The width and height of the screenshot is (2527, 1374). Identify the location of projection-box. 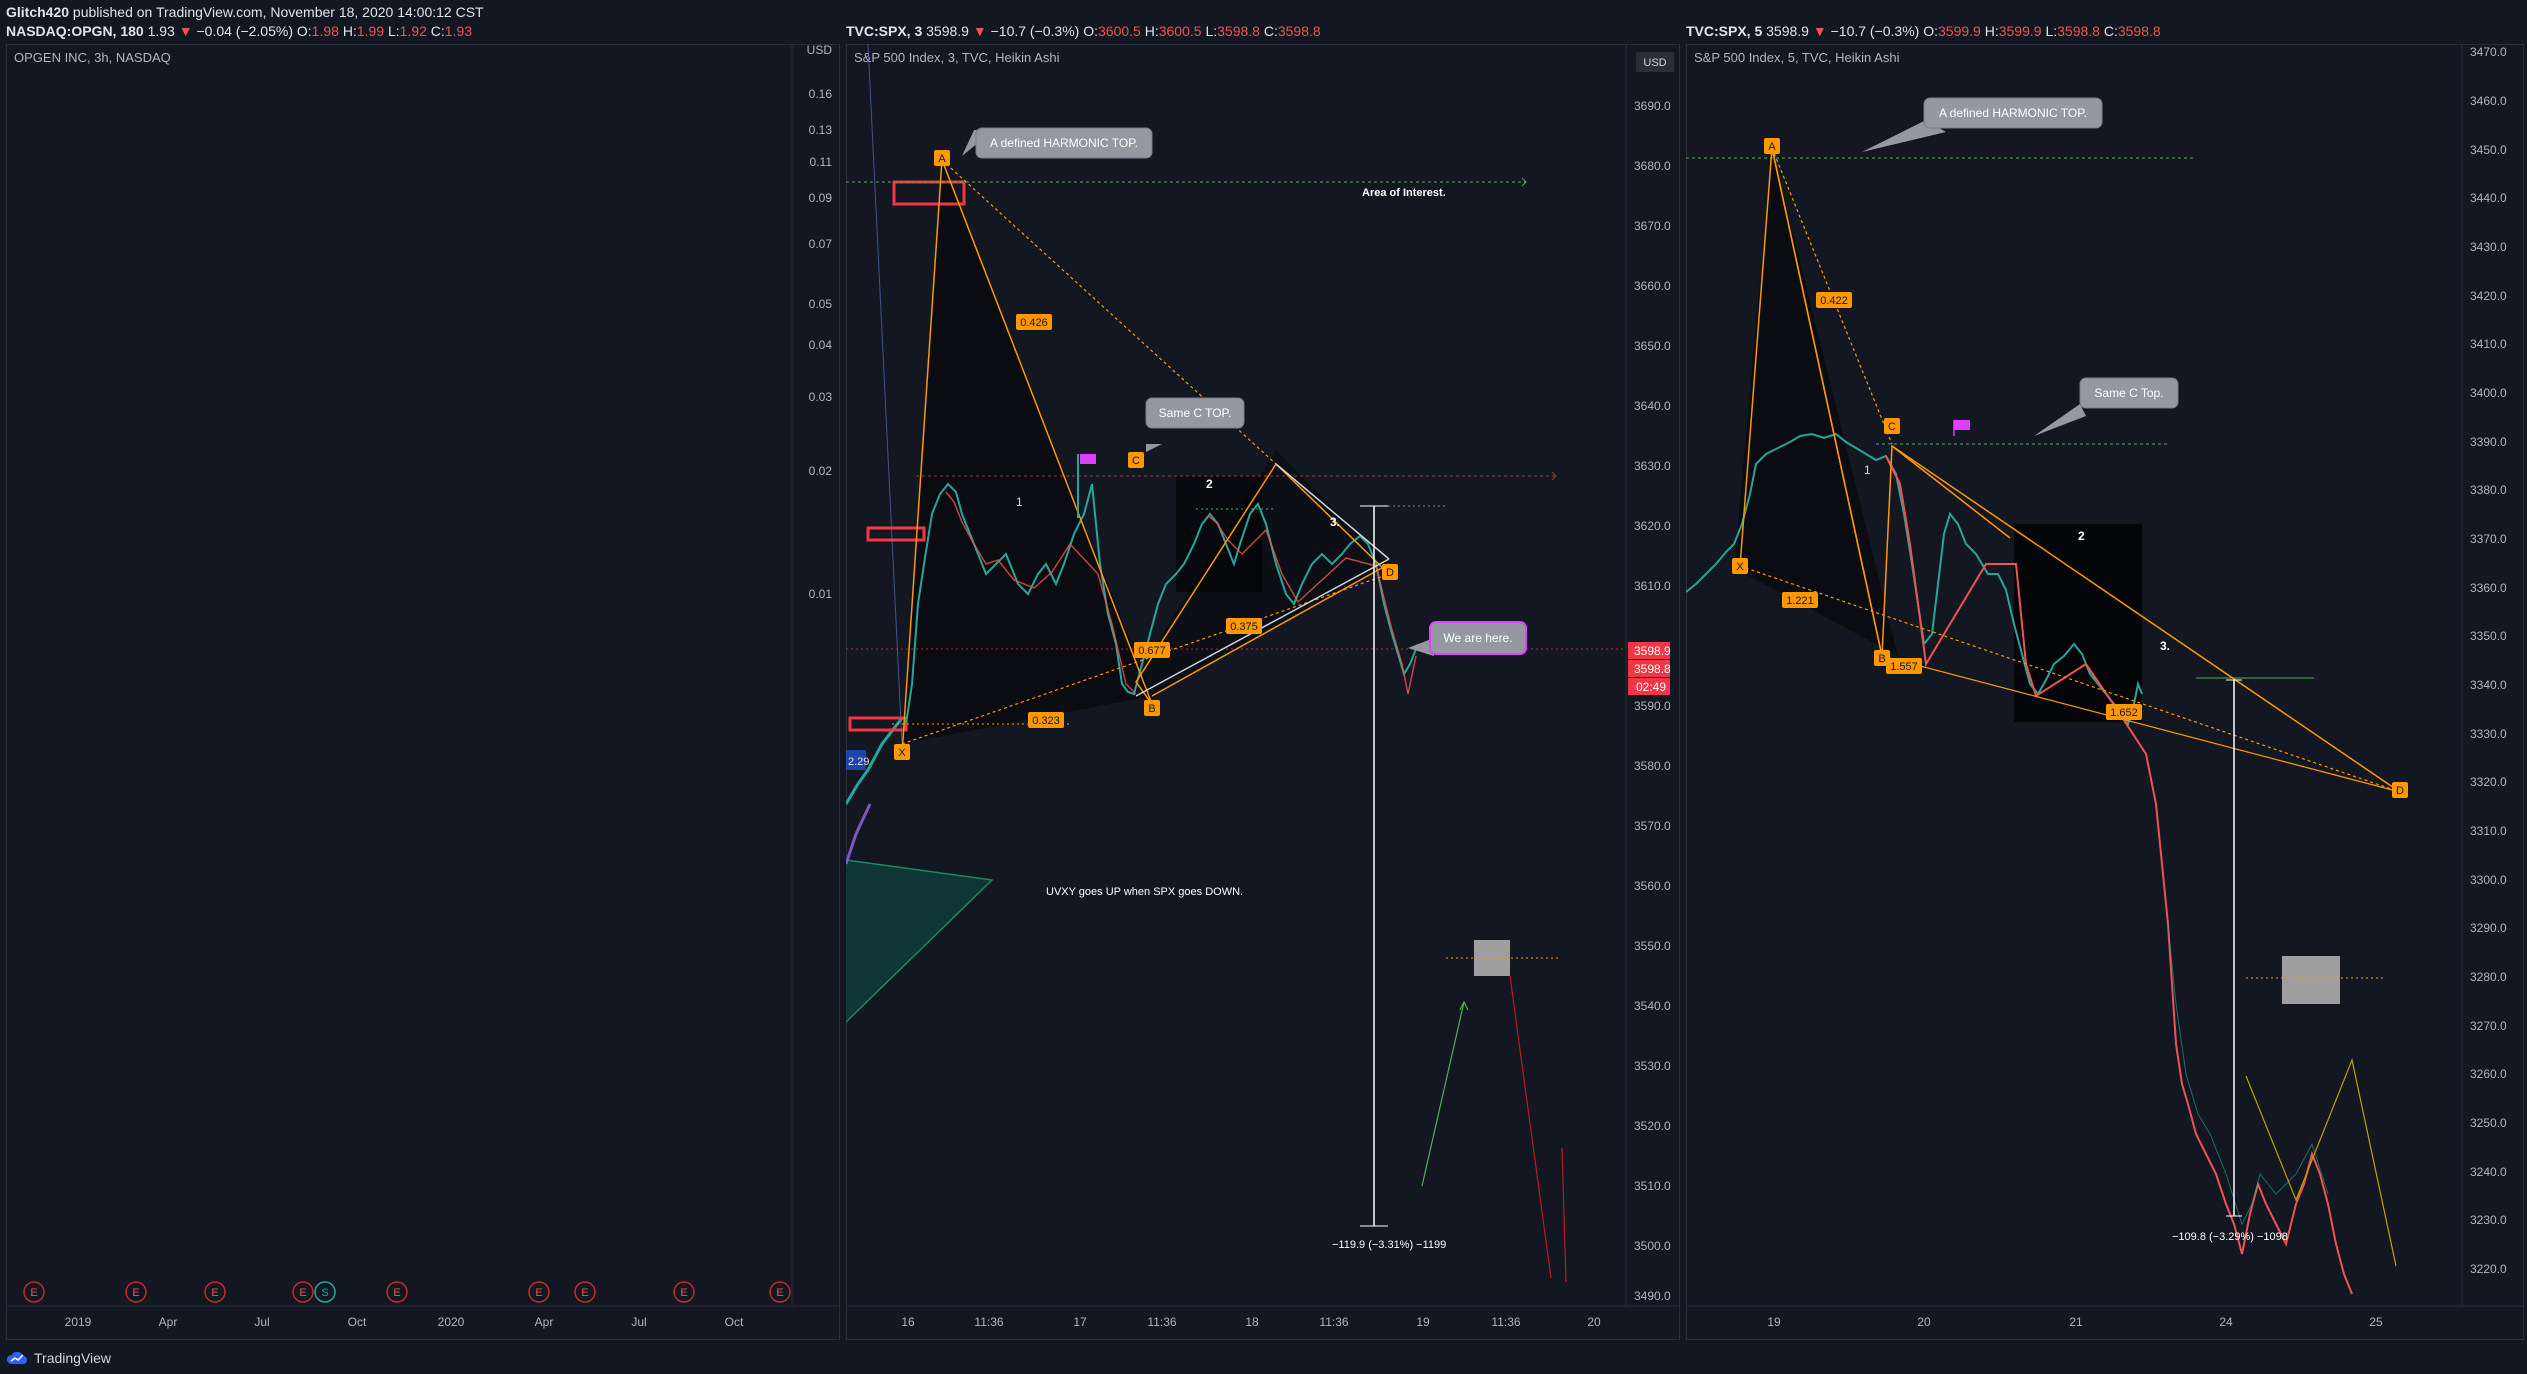
(2311, 980).